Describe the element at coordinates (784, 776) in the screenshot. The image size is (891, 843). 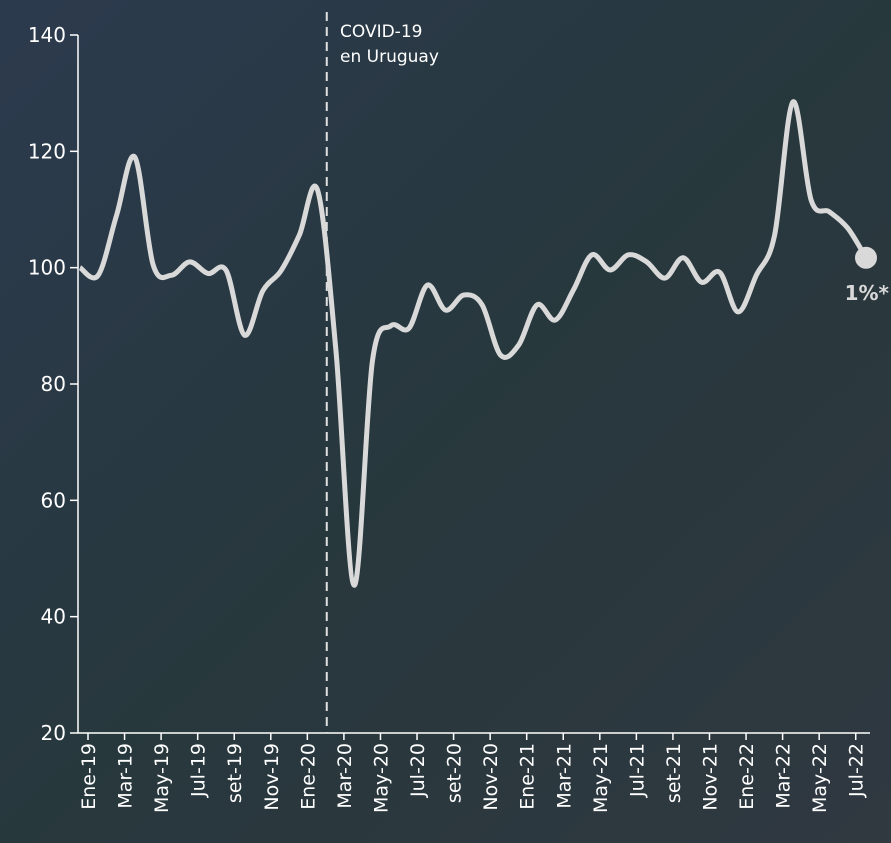
I see `x-tick-label: Mar-22` at that location.